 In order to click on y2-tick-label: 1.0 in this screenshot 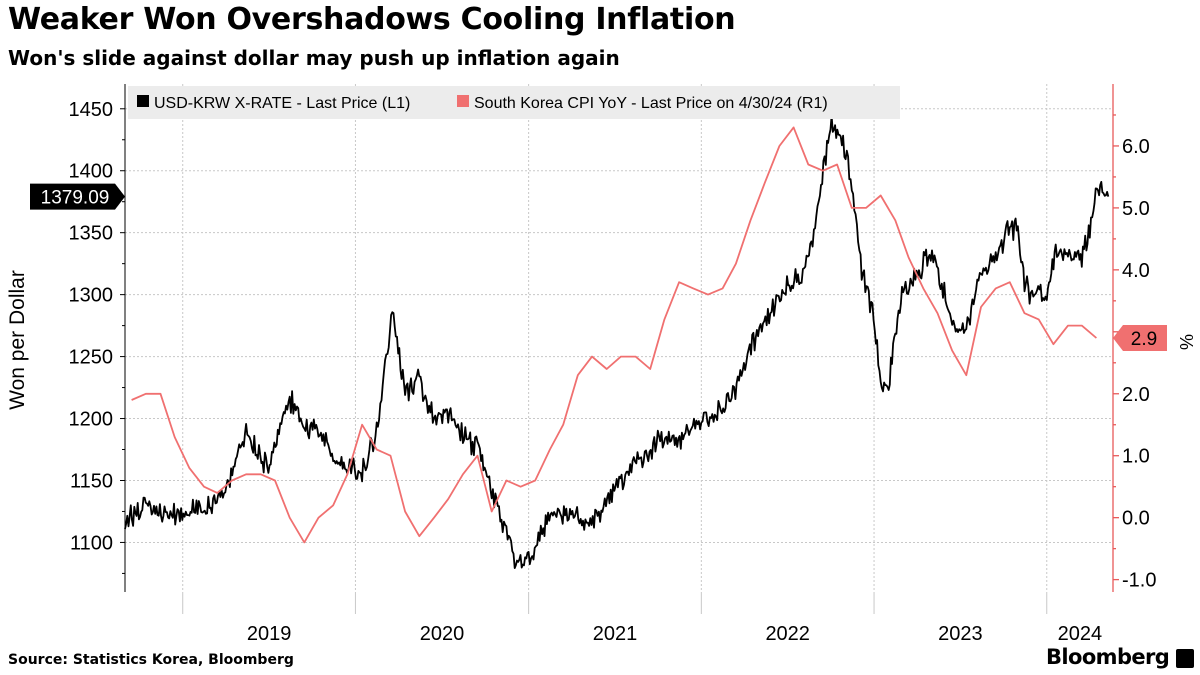, I will do `click(1136, 457)`.